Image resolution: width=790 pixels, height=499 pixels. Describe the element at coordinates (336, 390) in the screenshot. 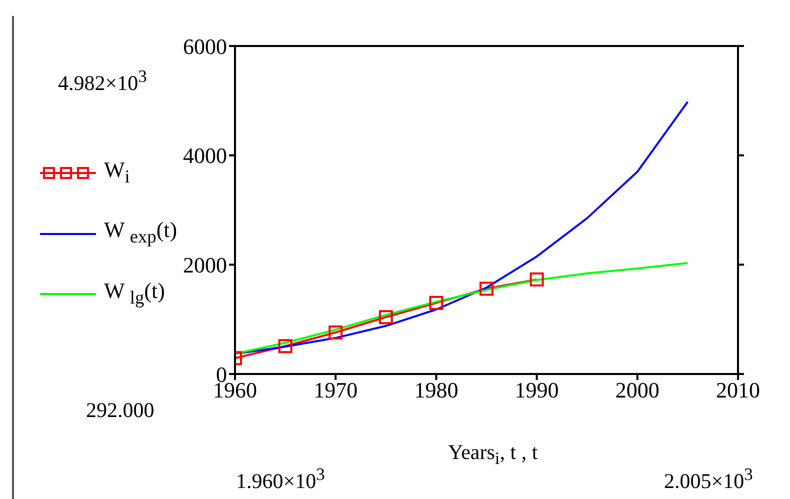

I see `x-tick-label: 1970` at that location.